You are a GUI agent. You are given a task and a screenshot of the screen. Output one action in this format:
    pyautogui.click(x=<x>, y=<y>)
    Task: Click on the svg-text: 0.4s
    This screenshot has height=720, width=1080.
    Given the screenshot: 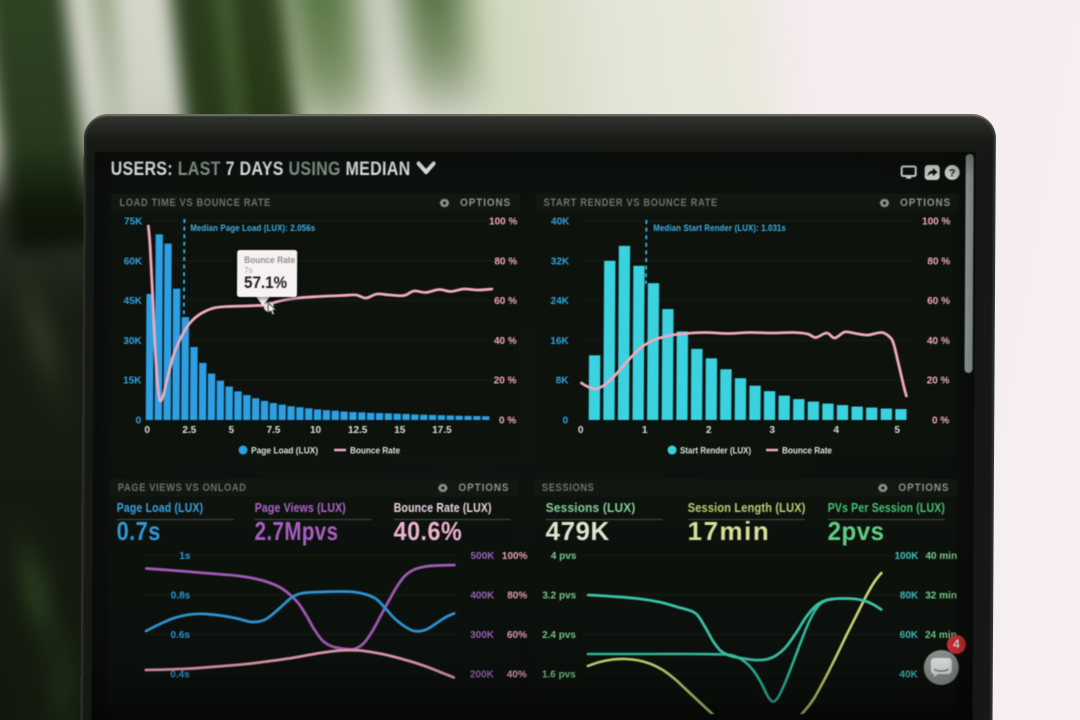 What is the action you would take?
    pyautogui.click(x=180, y=675)
    